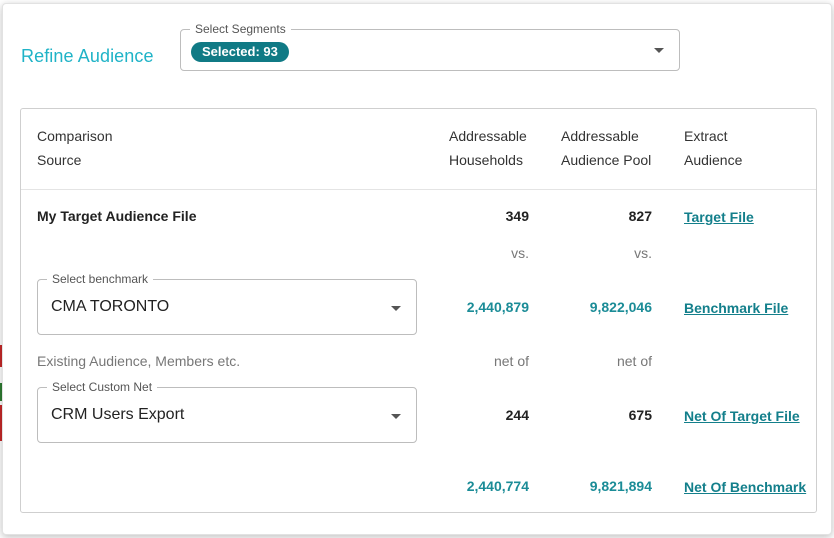  Describe the element at coordinates (240, 29) in the screenshot. I see `select-segments-label: Select Segments` at that location.